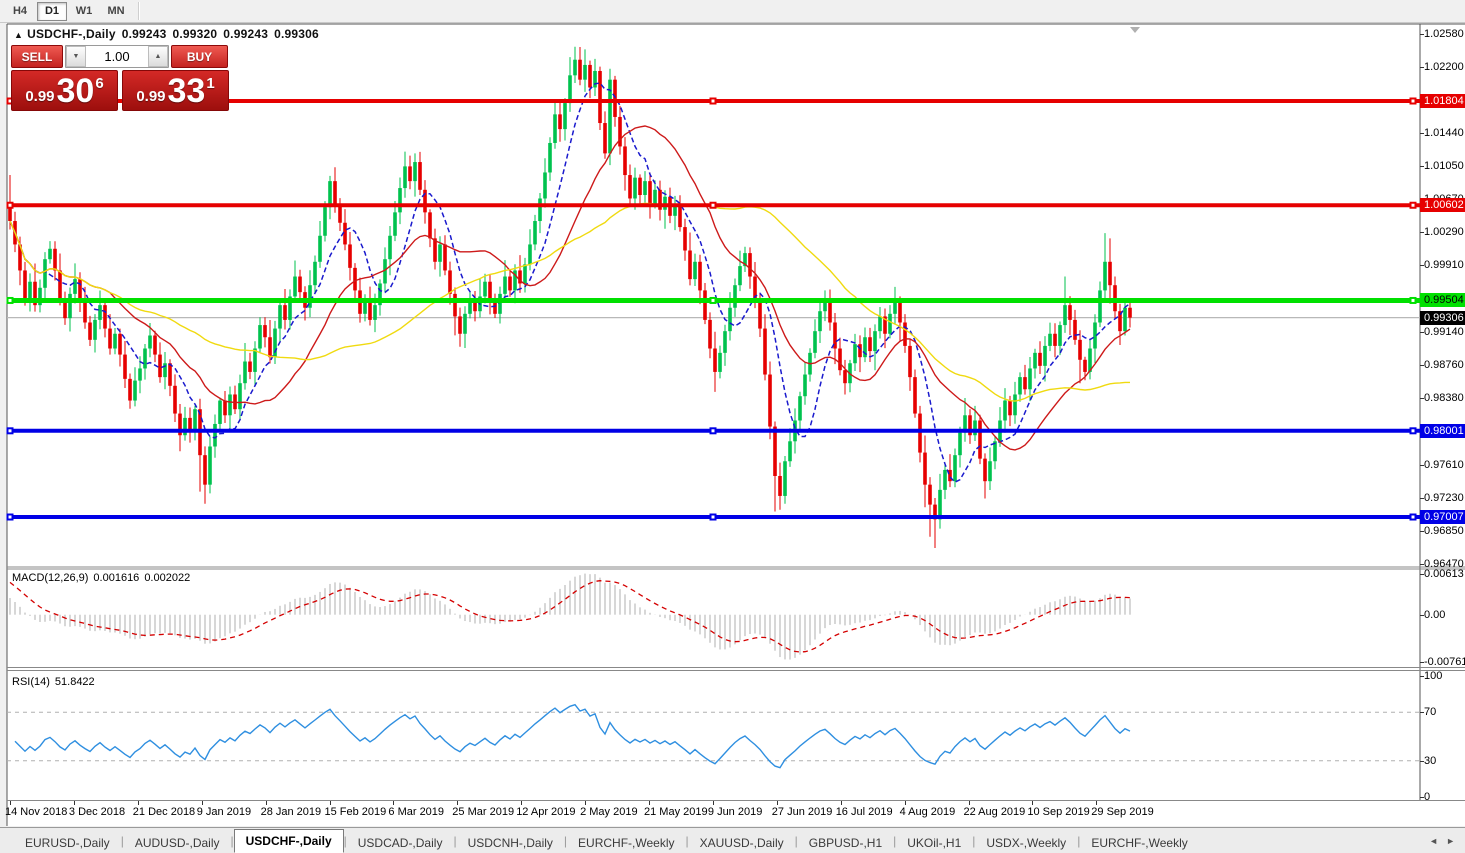 The image size is (1465, 853). What do you see at coordinates (50, 578) in the screenshot?
I see `macd-title: MACD(12,26,9)` at bounding box center [50, 578].